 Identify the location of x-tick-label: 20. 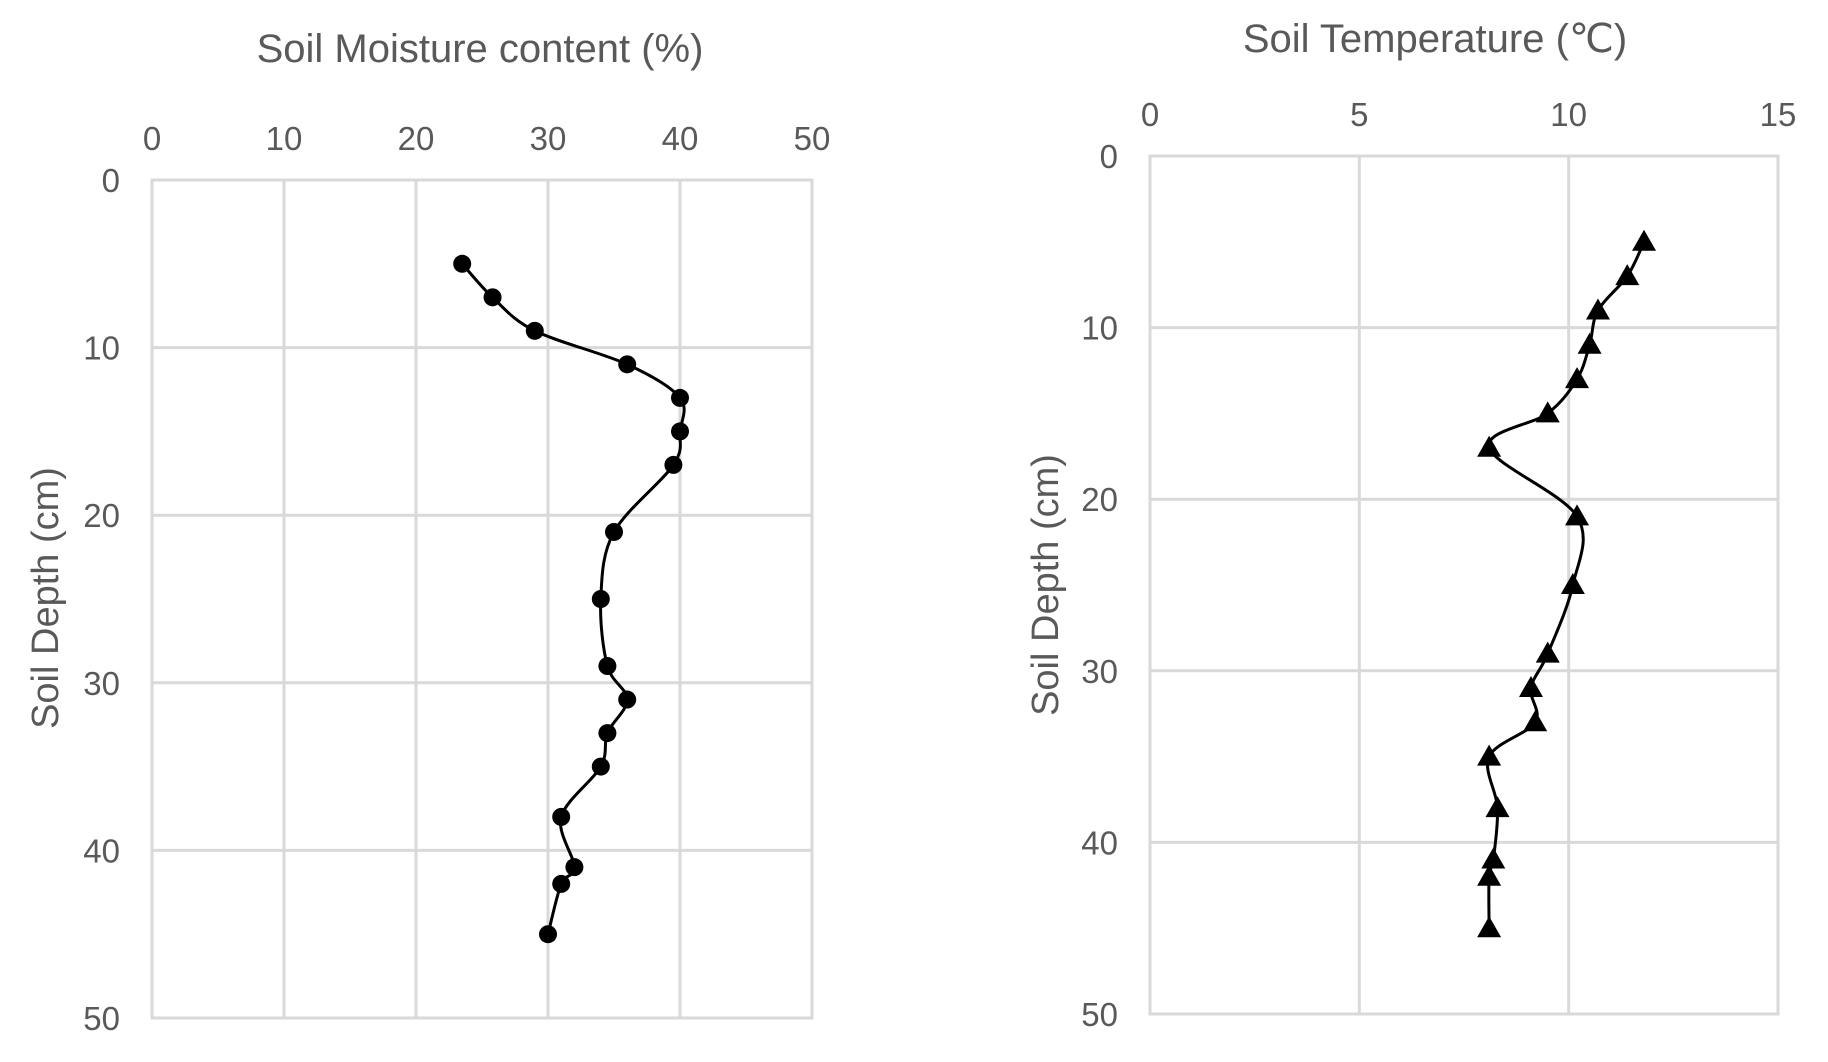
(416, 138).